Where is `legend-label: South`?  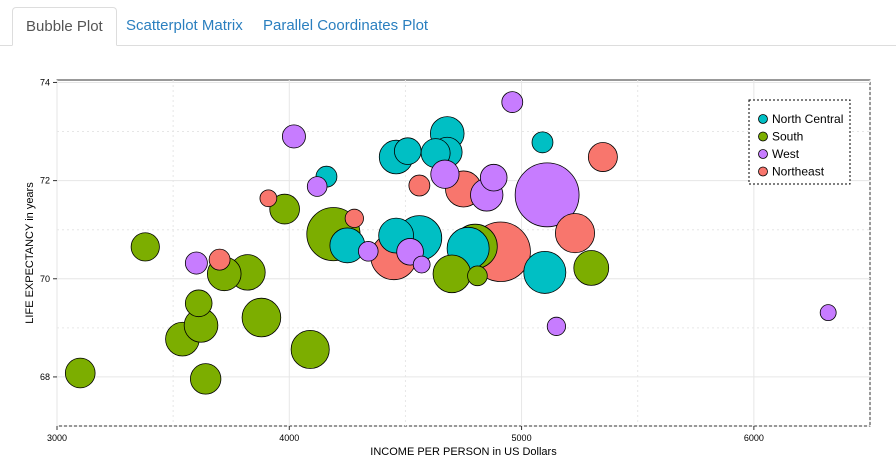
legend-label: South is located at coordinates (787, 137).